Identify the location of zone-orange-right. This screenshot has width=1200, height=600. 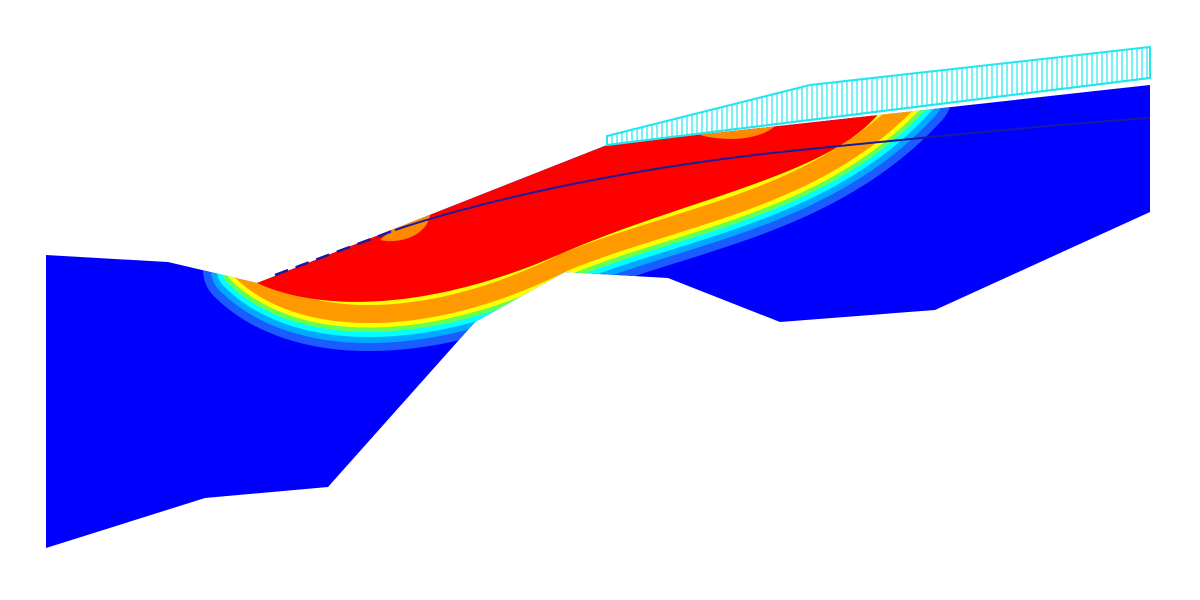
(737, 132).